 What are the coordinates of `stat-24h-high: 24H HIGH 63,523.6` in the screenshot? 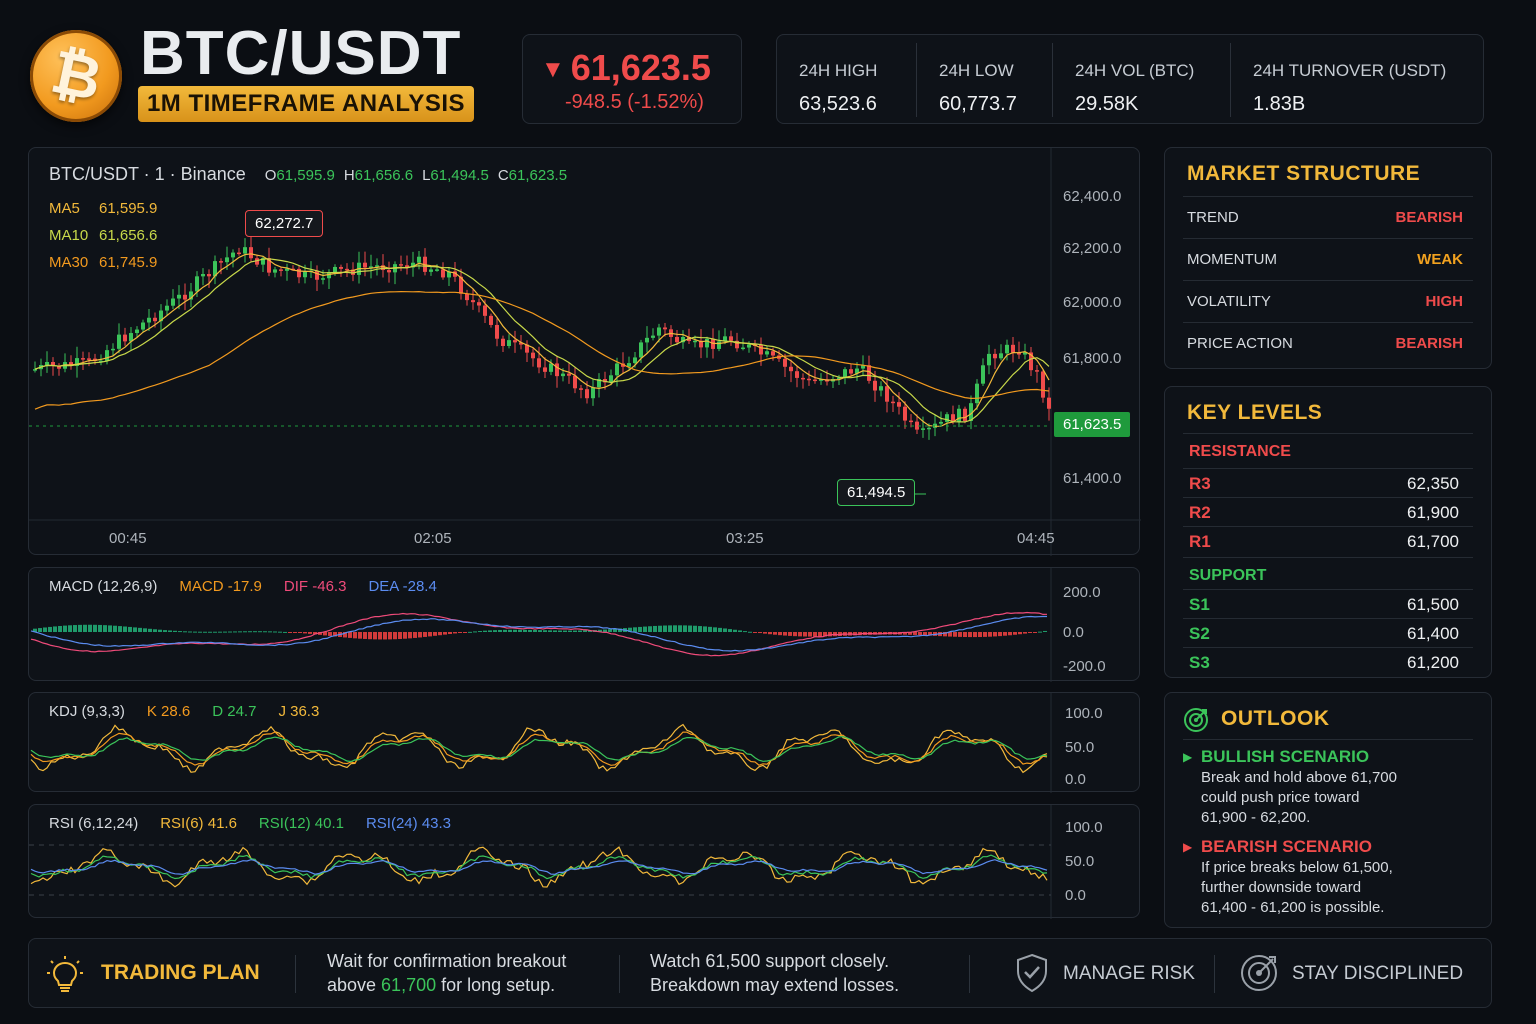 It's located at (847, 80).